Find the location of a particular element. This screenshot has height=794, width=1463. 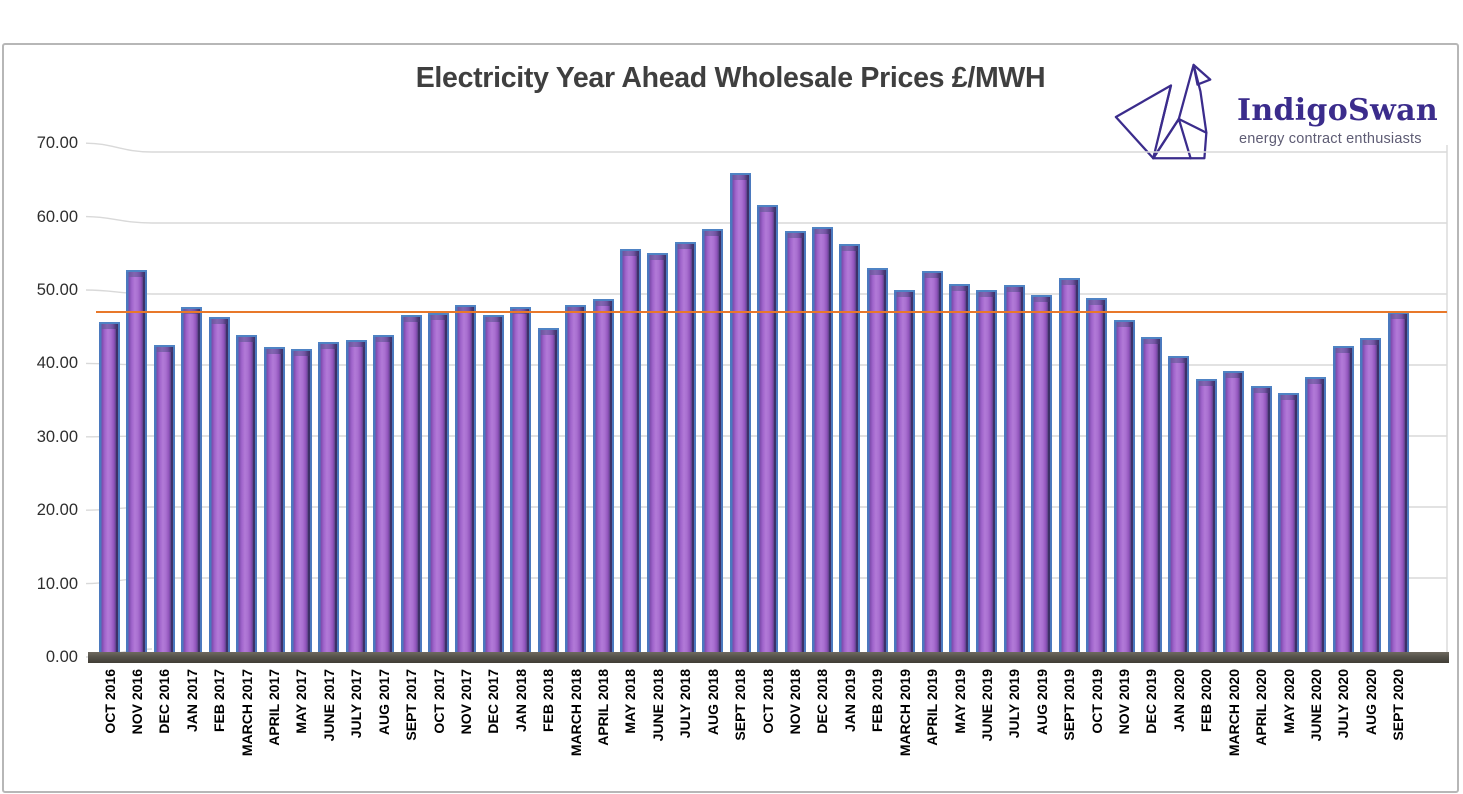

chart-floor is located at coordinates (768, 657).